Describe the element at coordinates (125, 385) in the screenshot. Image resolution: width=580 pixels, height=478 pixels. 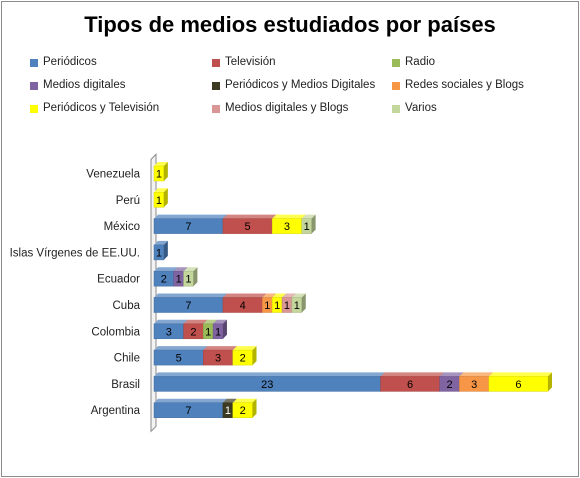
I see `category-label-brasil: Brasil` at that location.